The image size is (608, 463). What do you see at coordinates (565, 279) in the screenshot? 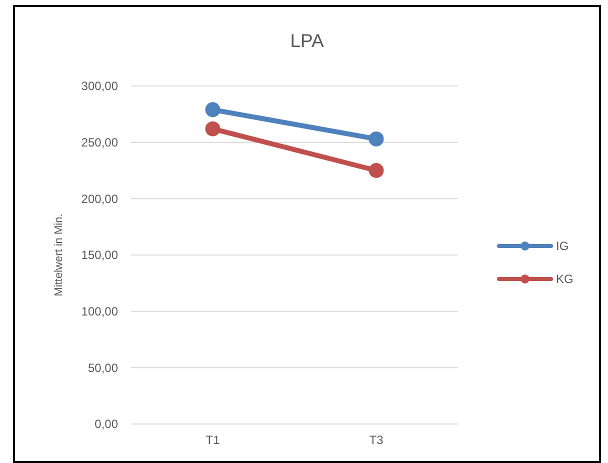
I see `legend-label: KG` at bounding box center [565, 279].